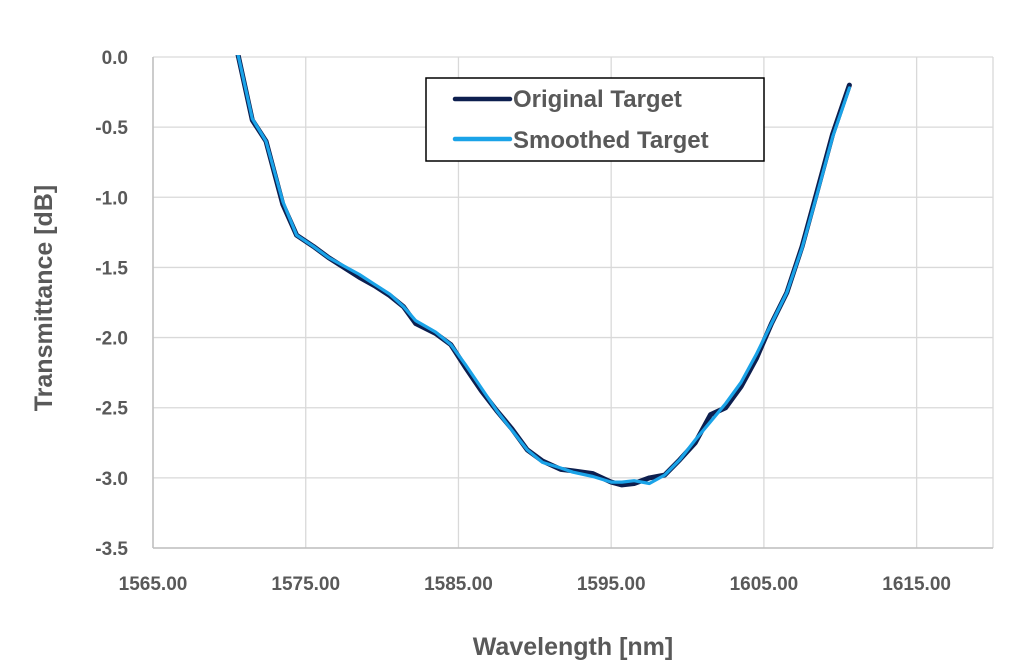 This screenshot has height=670, width=1024. I want to click on x-axis-title: Wavelength [nm], so click(573, 647).